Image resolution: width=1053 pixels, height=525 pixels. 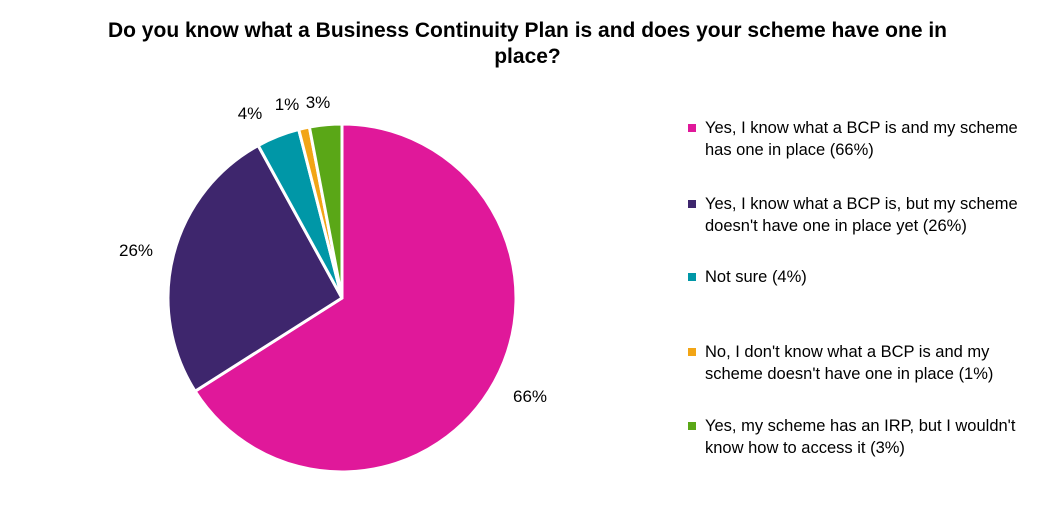 I want to click on legend-label: Not sure (4%), so click(x=756, y=277).